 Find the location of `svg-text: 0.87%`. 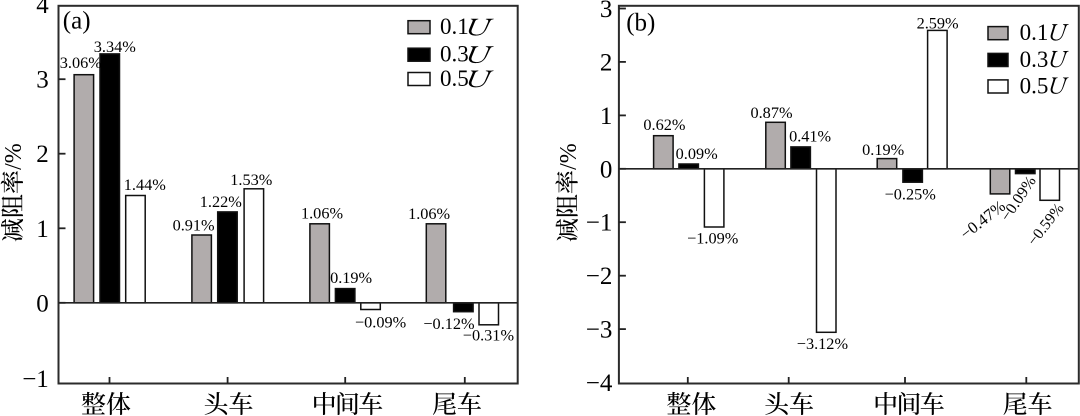

svg-text: 0.87% is located at coordinates (771, 112).